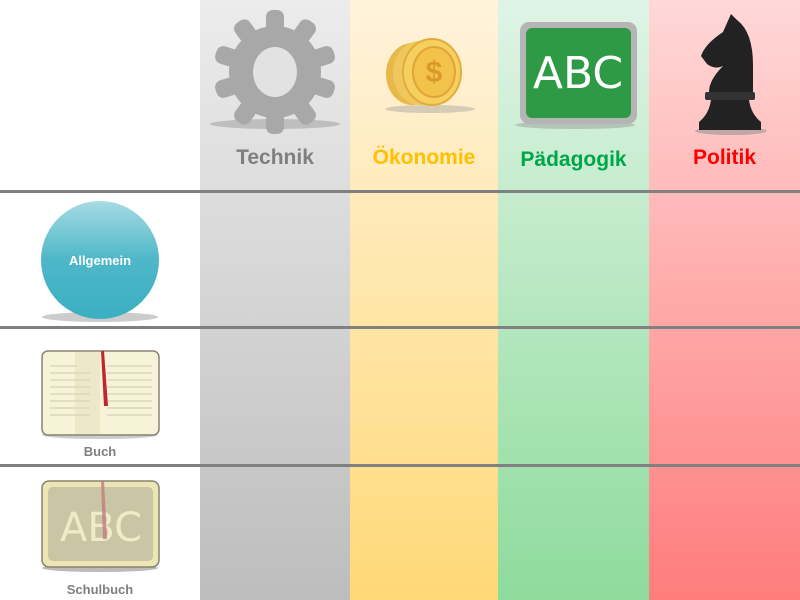 This screenshot has width=800, height=600. What do you see at coordinates (275, 157) in the screenshot?
I see `column-title: Technik` at bounding box center [275, 157].